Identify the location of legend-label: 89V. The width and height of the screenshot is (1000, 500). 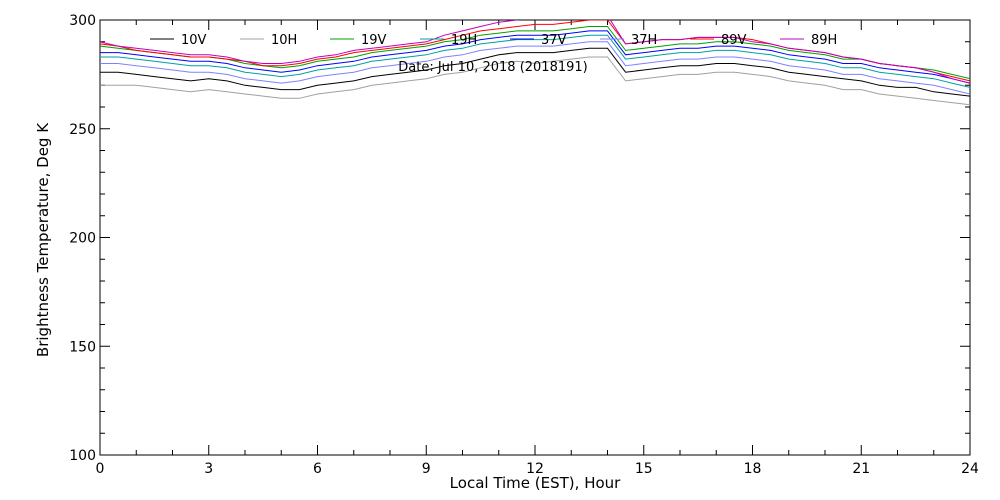
(734, 40).